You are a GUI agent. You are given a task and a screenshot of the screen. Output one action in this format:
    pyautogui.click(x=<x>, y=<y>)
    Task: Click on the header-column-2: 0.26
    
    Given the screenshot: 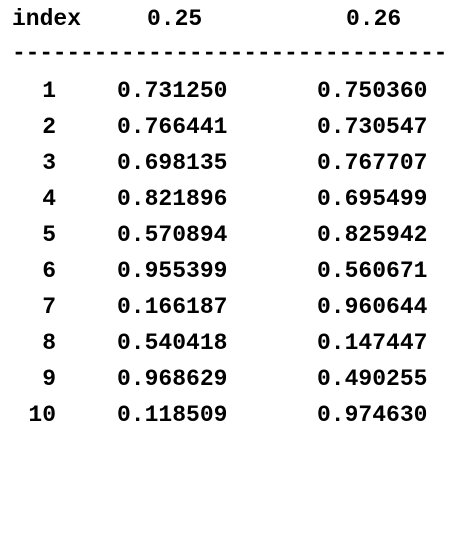 What is the action you would take?
    pyautogui.click(x=374, y=19)
    